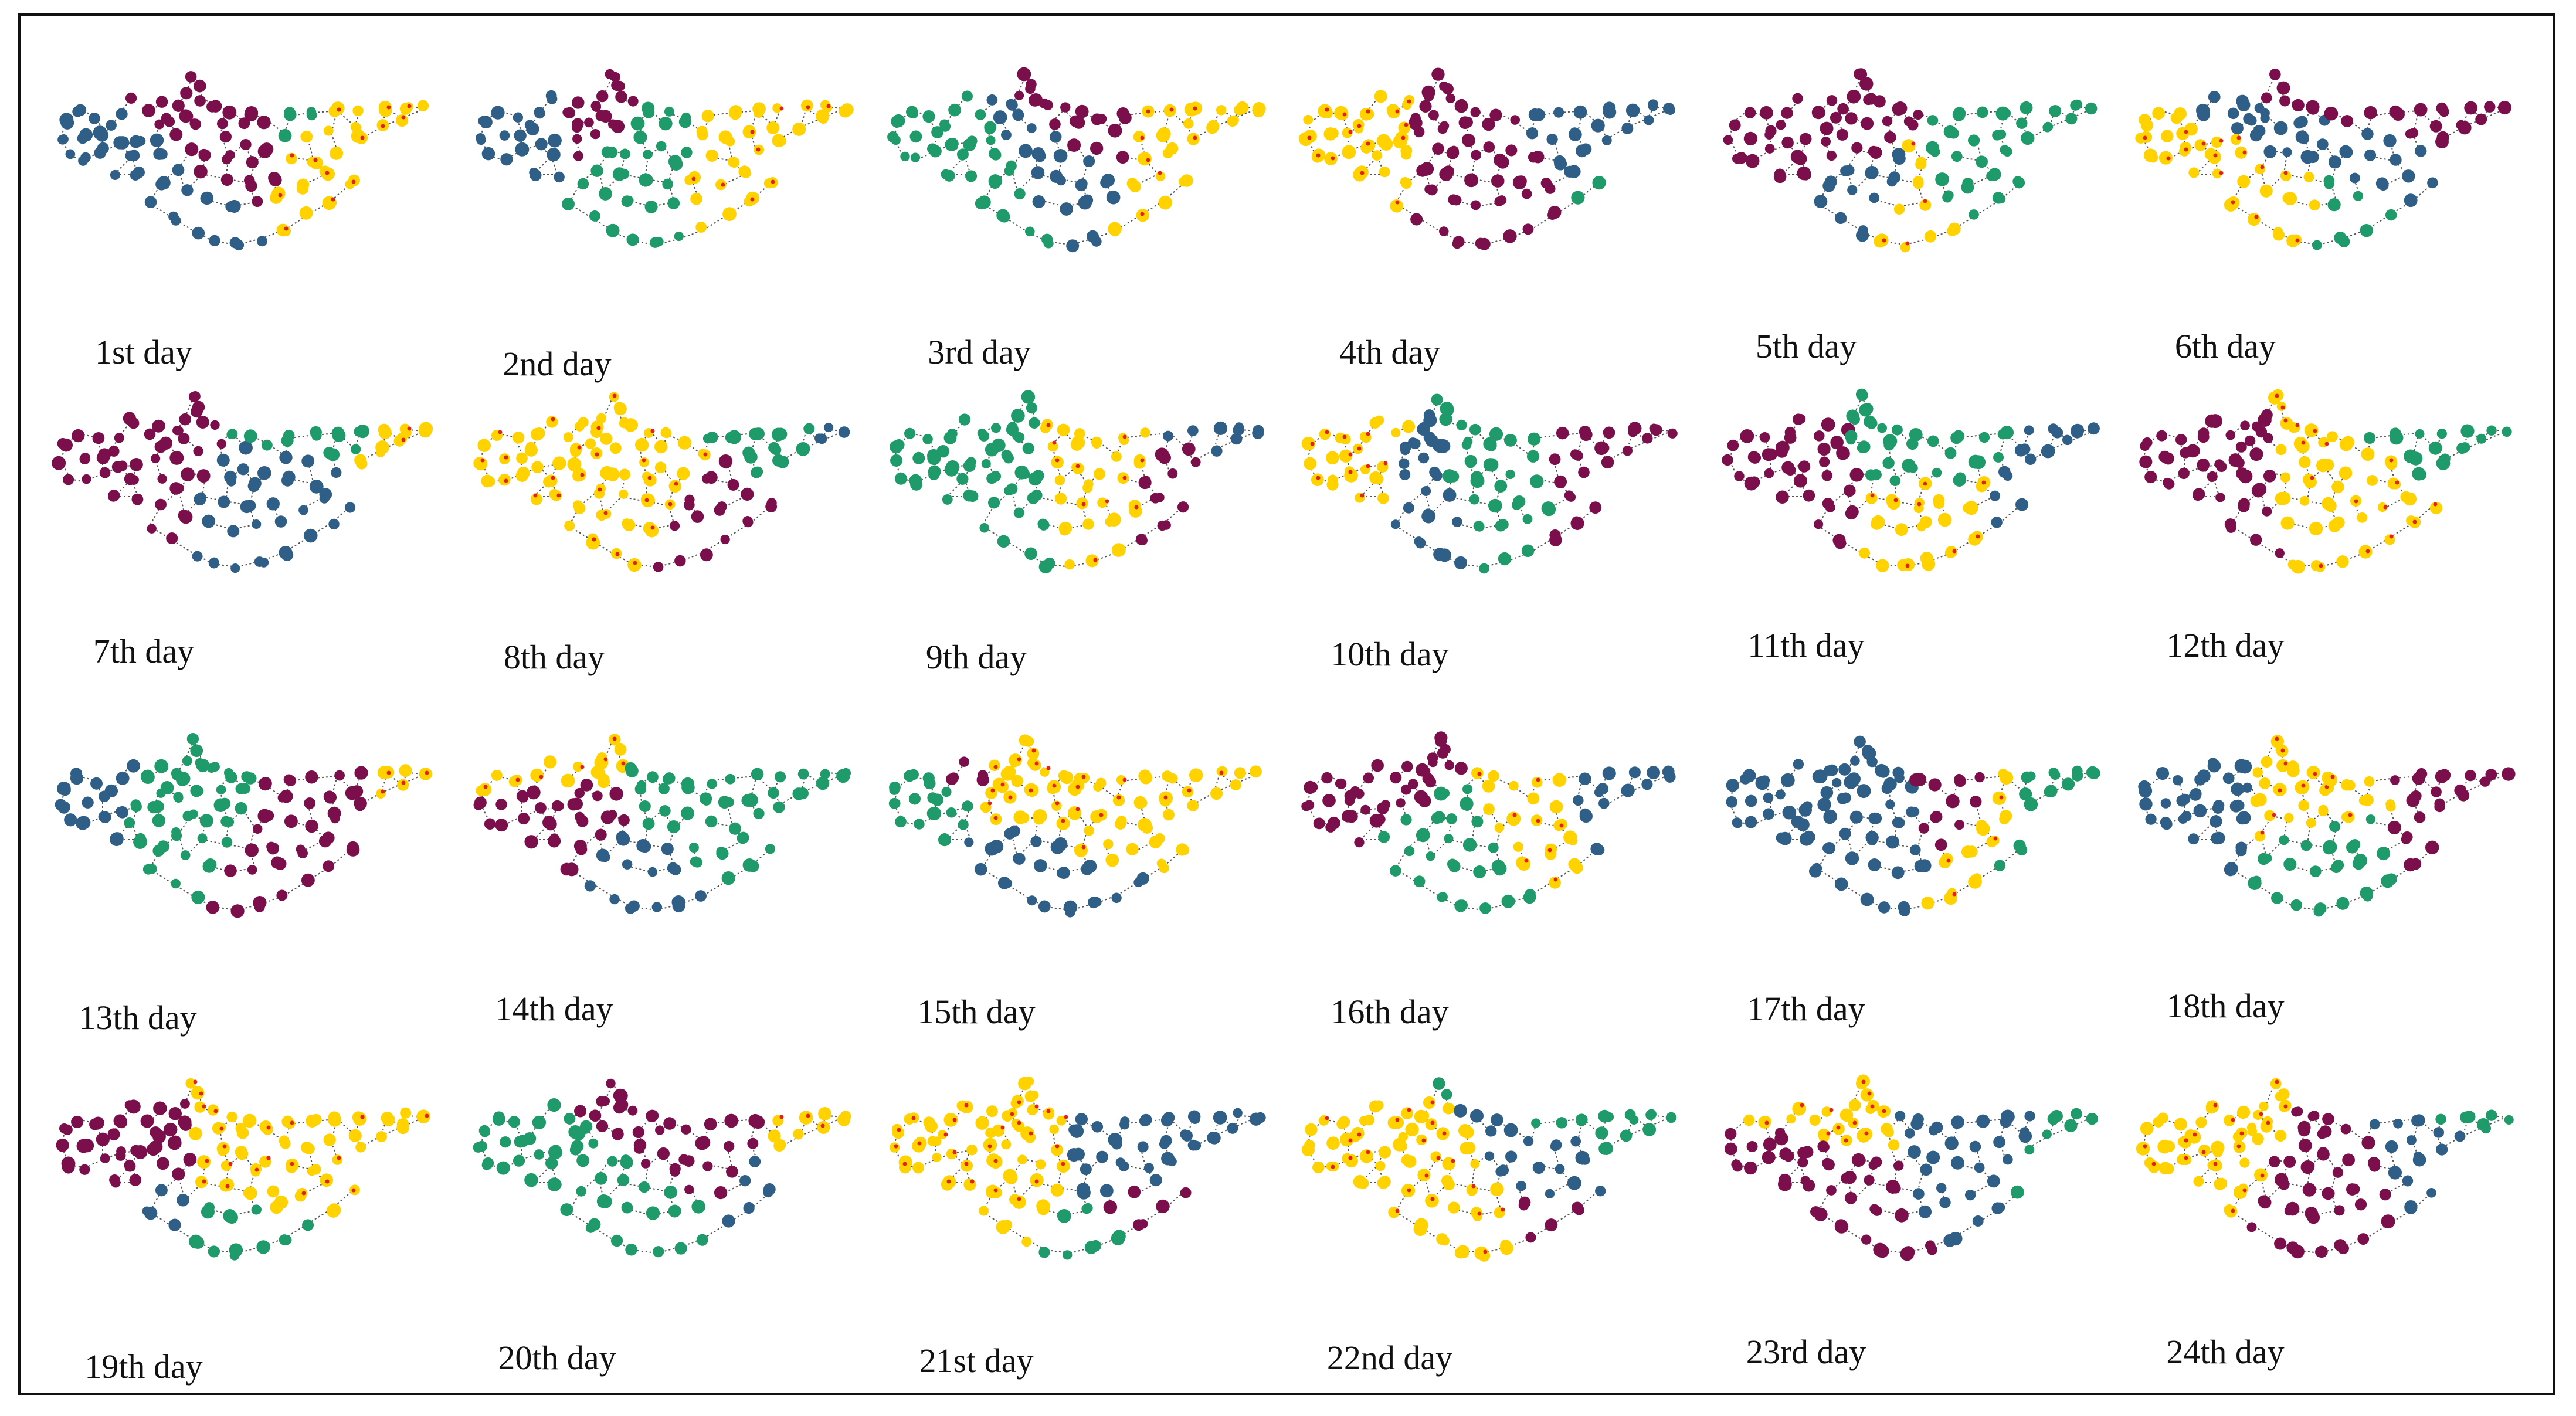 This screenshot has height=1416, width=2576. I want to click on day-panel: 20th day, so click(668, 1230).